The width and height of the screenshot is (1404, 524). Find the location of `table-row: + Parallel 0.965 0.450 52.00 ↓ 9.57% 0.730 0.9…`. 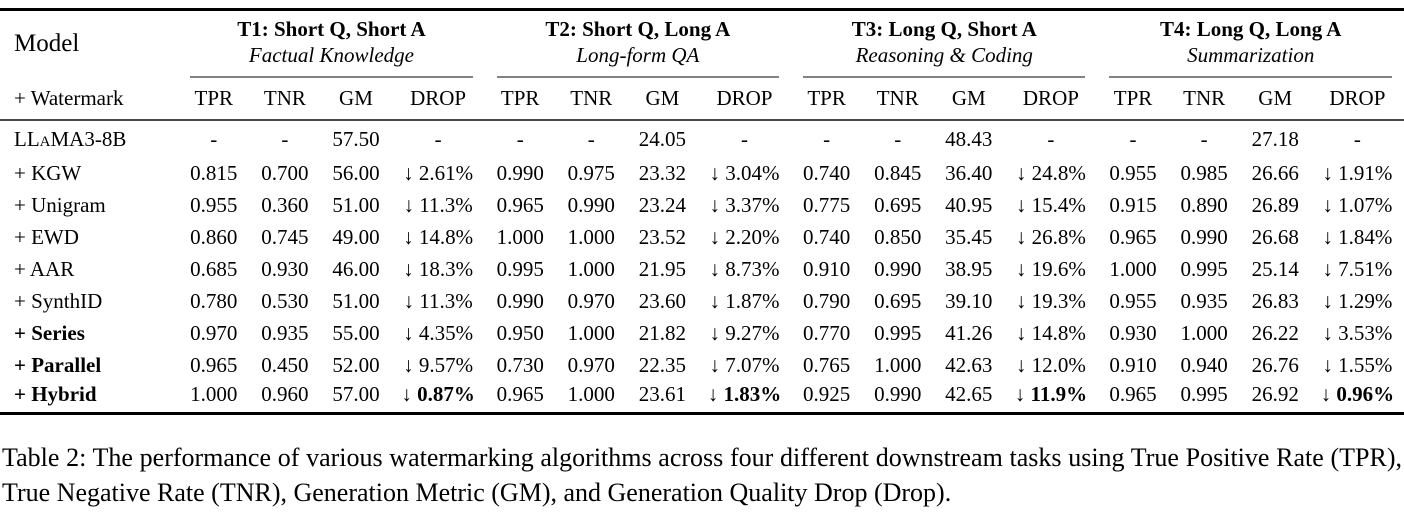

table-row: + Parallel 0.965 0.450 52.00 ↓ 9.57% 0.730 0.9… is located at coordinates (702, 366).